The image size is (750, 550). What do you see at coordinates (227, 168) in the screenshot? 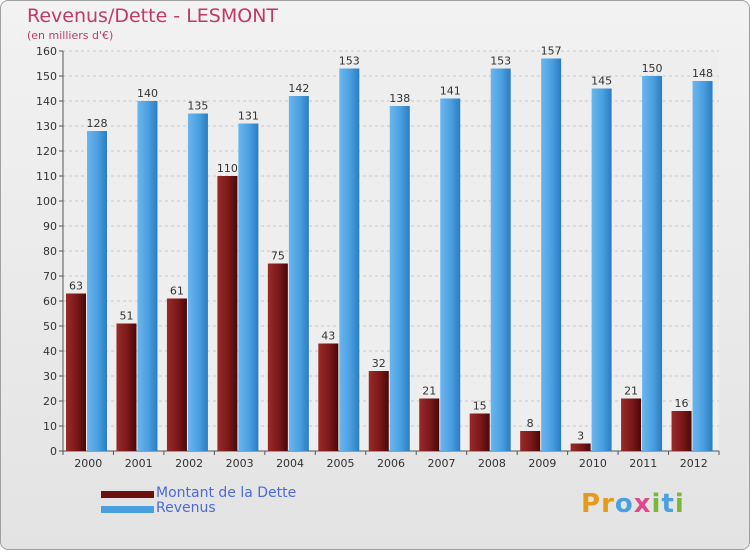
I see `data-label-dette: 110` at bounding box center [227, 168].